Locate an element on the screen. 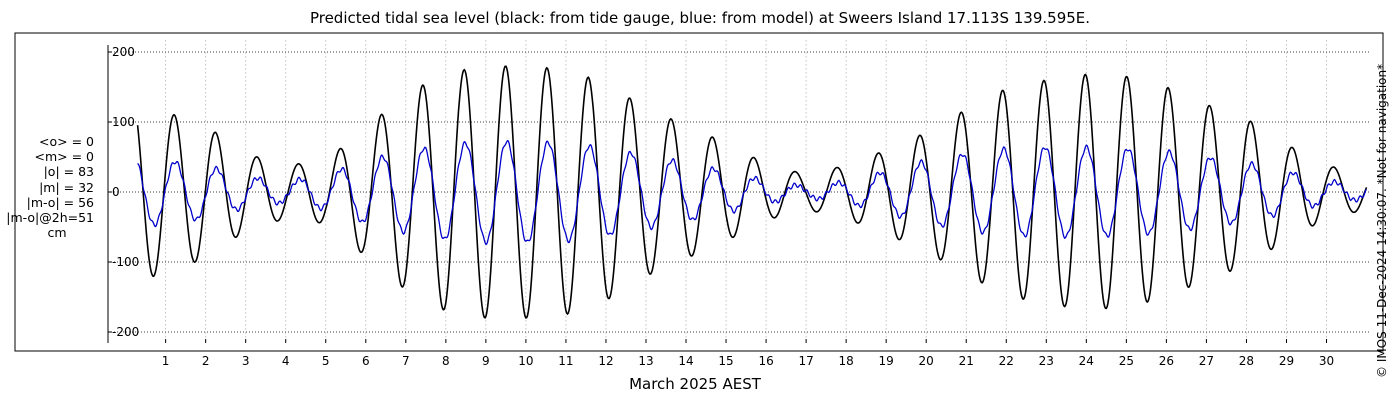 Image resolution: width=1400 pixels, height=400 pixels. stat-o-mean: <o> = 0 is located at coordinates (66, 141).